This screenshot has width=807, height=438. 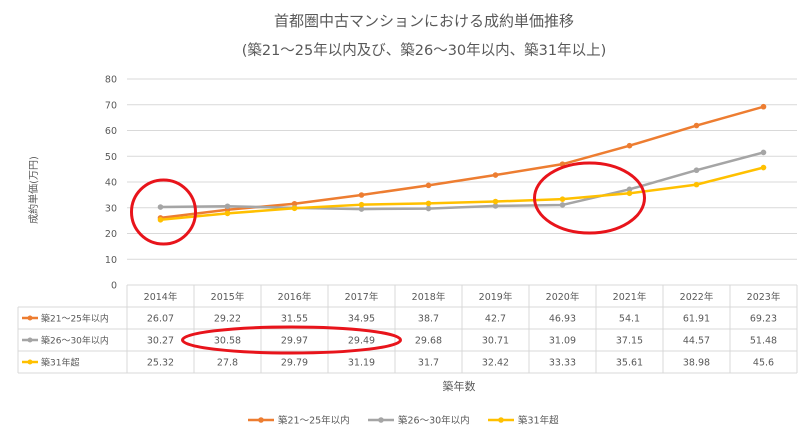 I want to click on table-value-cell: 29.49, so click(x=361, y=341).